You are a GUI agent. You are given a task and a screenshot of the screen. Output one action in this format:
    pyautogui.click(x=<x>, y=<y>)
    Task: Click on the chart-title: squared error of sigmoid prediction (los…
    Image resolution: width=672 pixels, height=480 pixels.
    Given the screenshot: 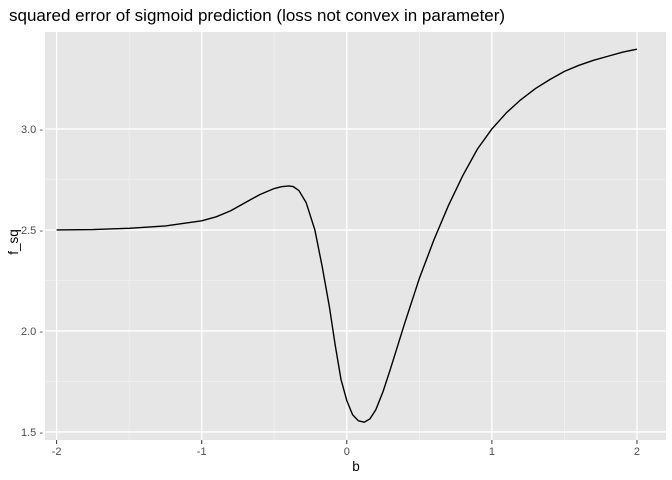 What is the action you would take?
    pyautogui.click(x=257, y=15)
    